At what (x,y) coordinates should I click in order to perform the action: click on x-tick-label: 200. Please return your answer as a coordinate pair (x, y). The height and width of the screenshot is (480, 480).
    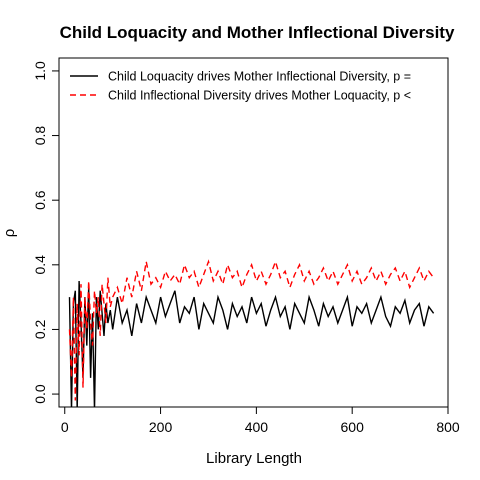
    Looking at the image, I should click on (161, 427).